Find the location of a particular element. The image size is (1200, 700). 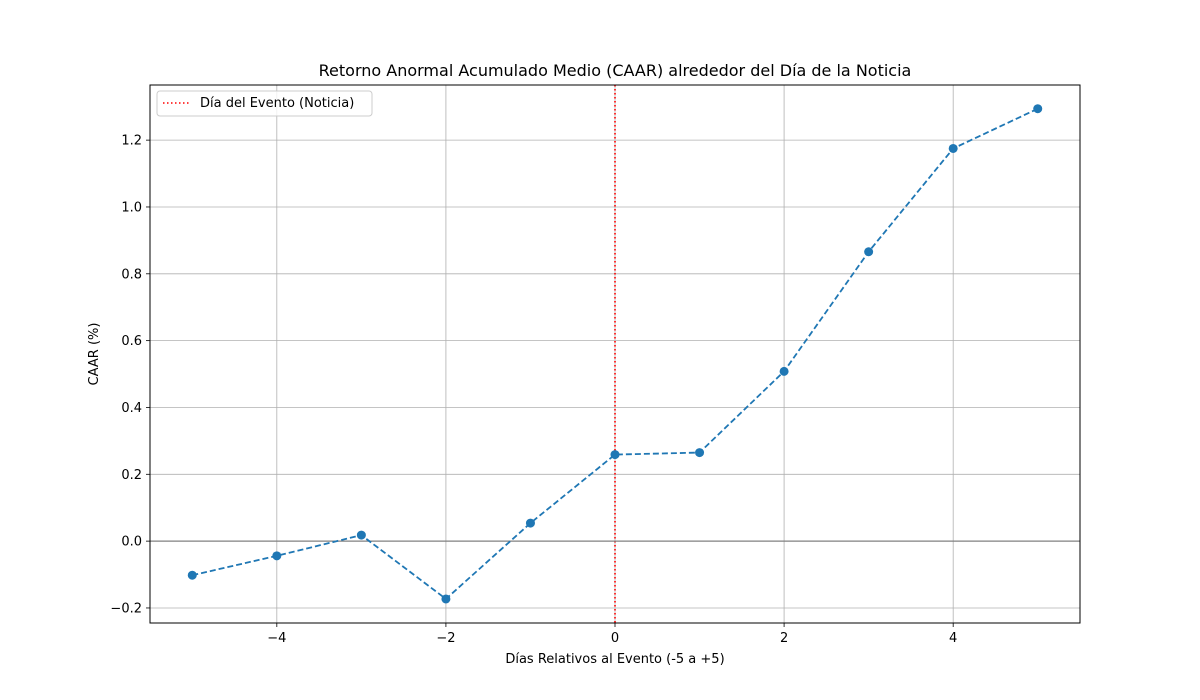

x-axis-ticks: −4 −2 0 2 4 is located at coordinates (612, 634).